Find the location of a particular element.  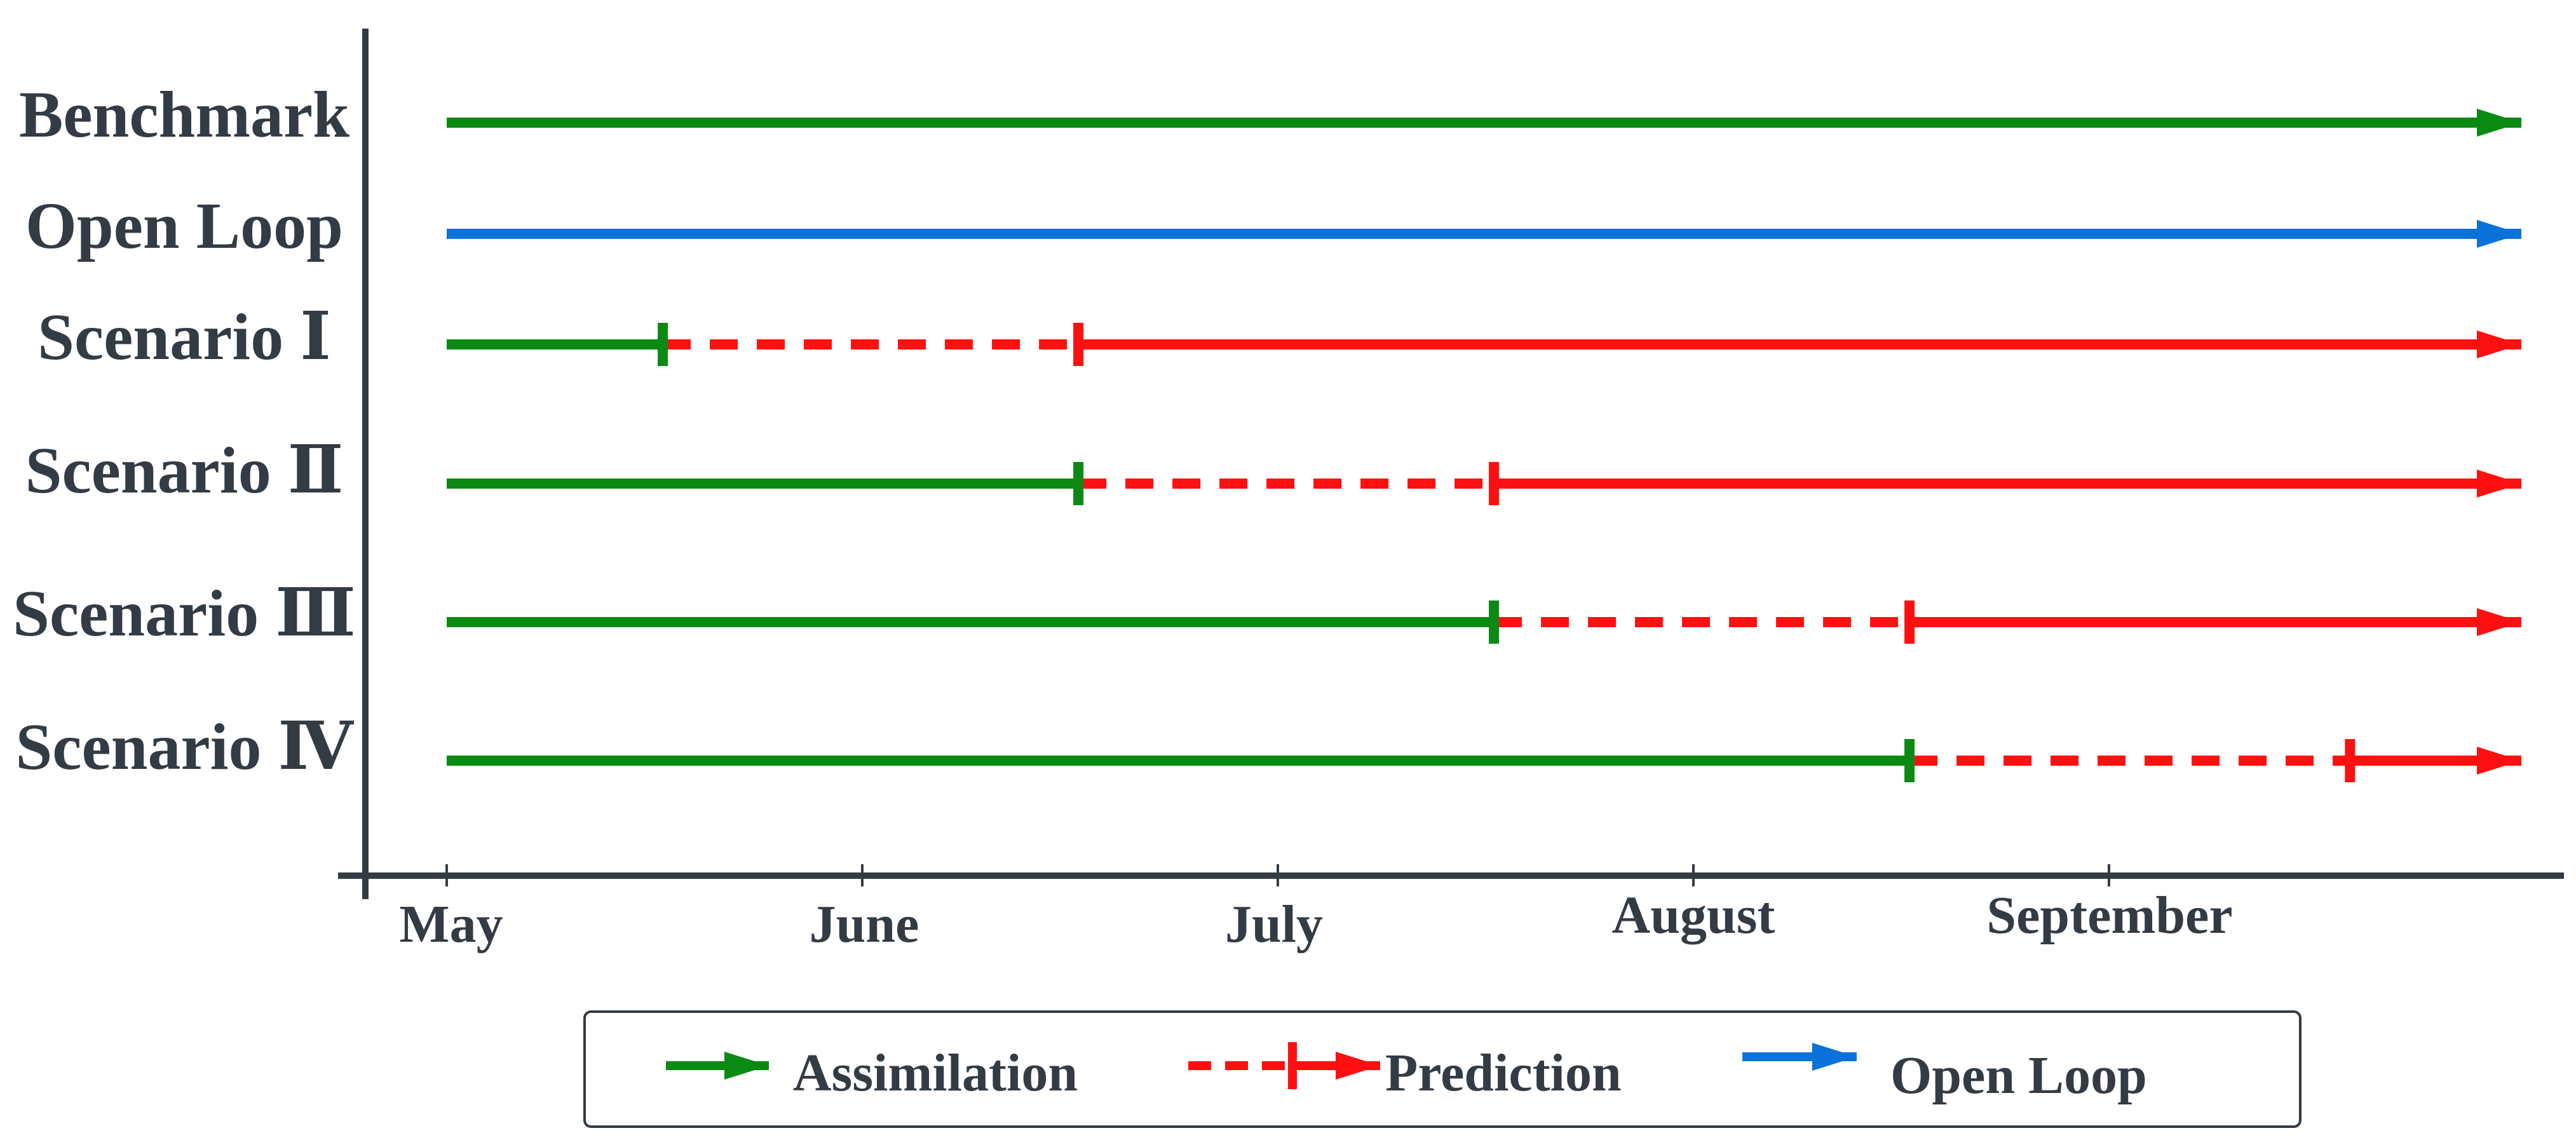

row-label-scenario-2: Scenario Ⅱ is located at coordinates (185, 470).